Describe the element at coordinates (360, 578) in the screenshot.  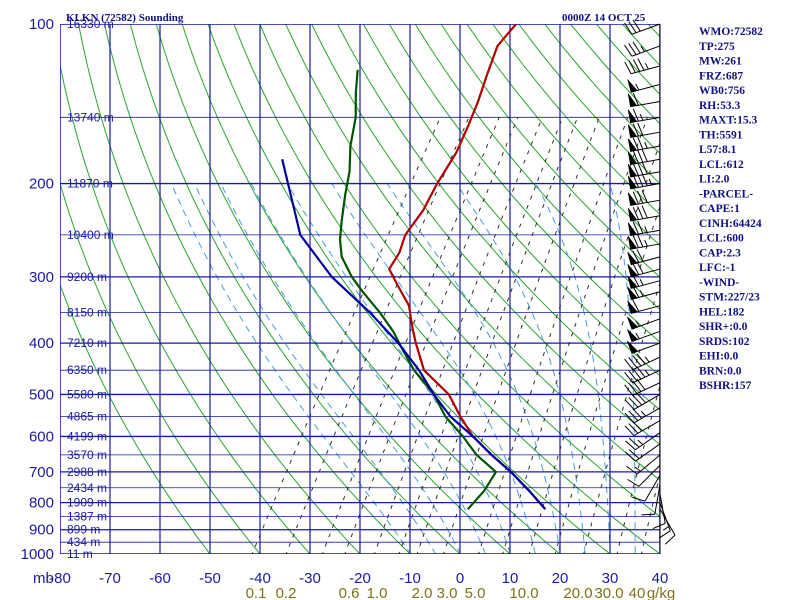
I see `temperature-tick-label: -20` at that location.